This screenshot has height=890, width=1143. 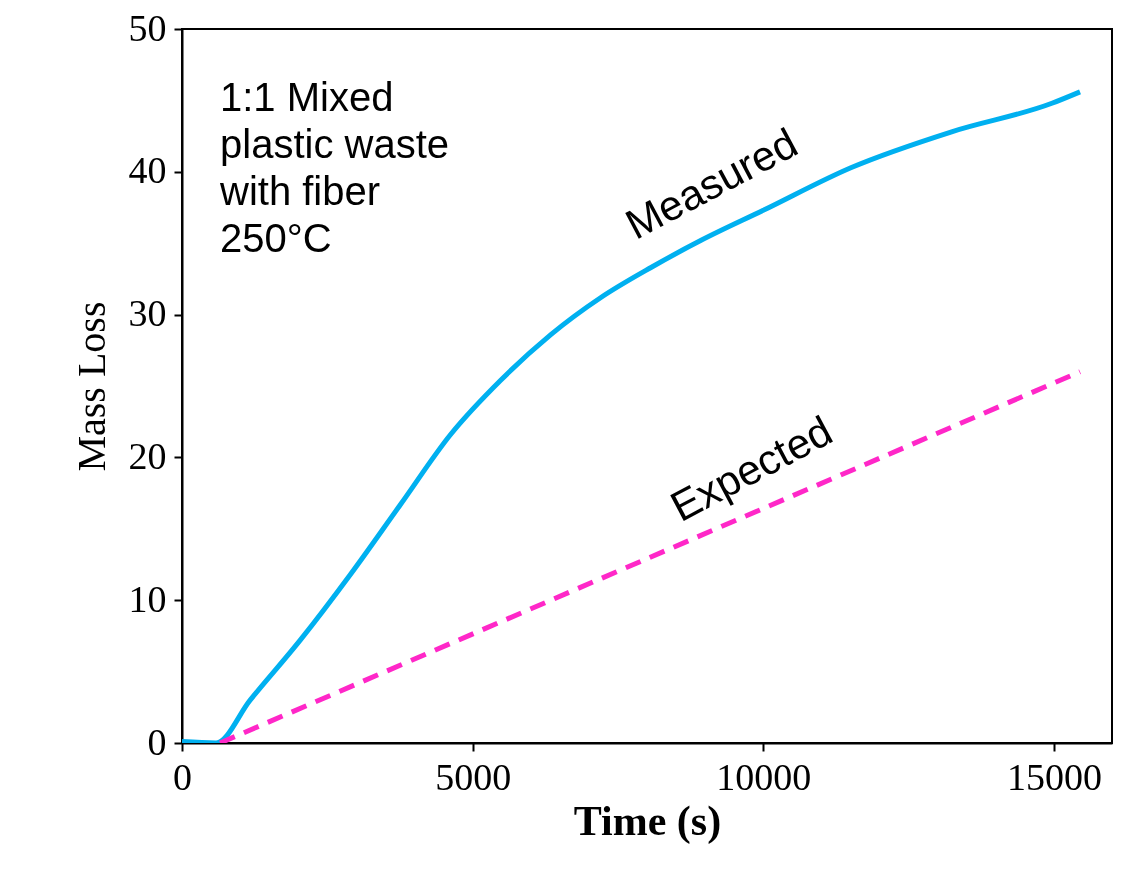 I want to click on annotation: 1:1 Mixed plastic waste with fiber 250°C, so click(x=334, y=167).